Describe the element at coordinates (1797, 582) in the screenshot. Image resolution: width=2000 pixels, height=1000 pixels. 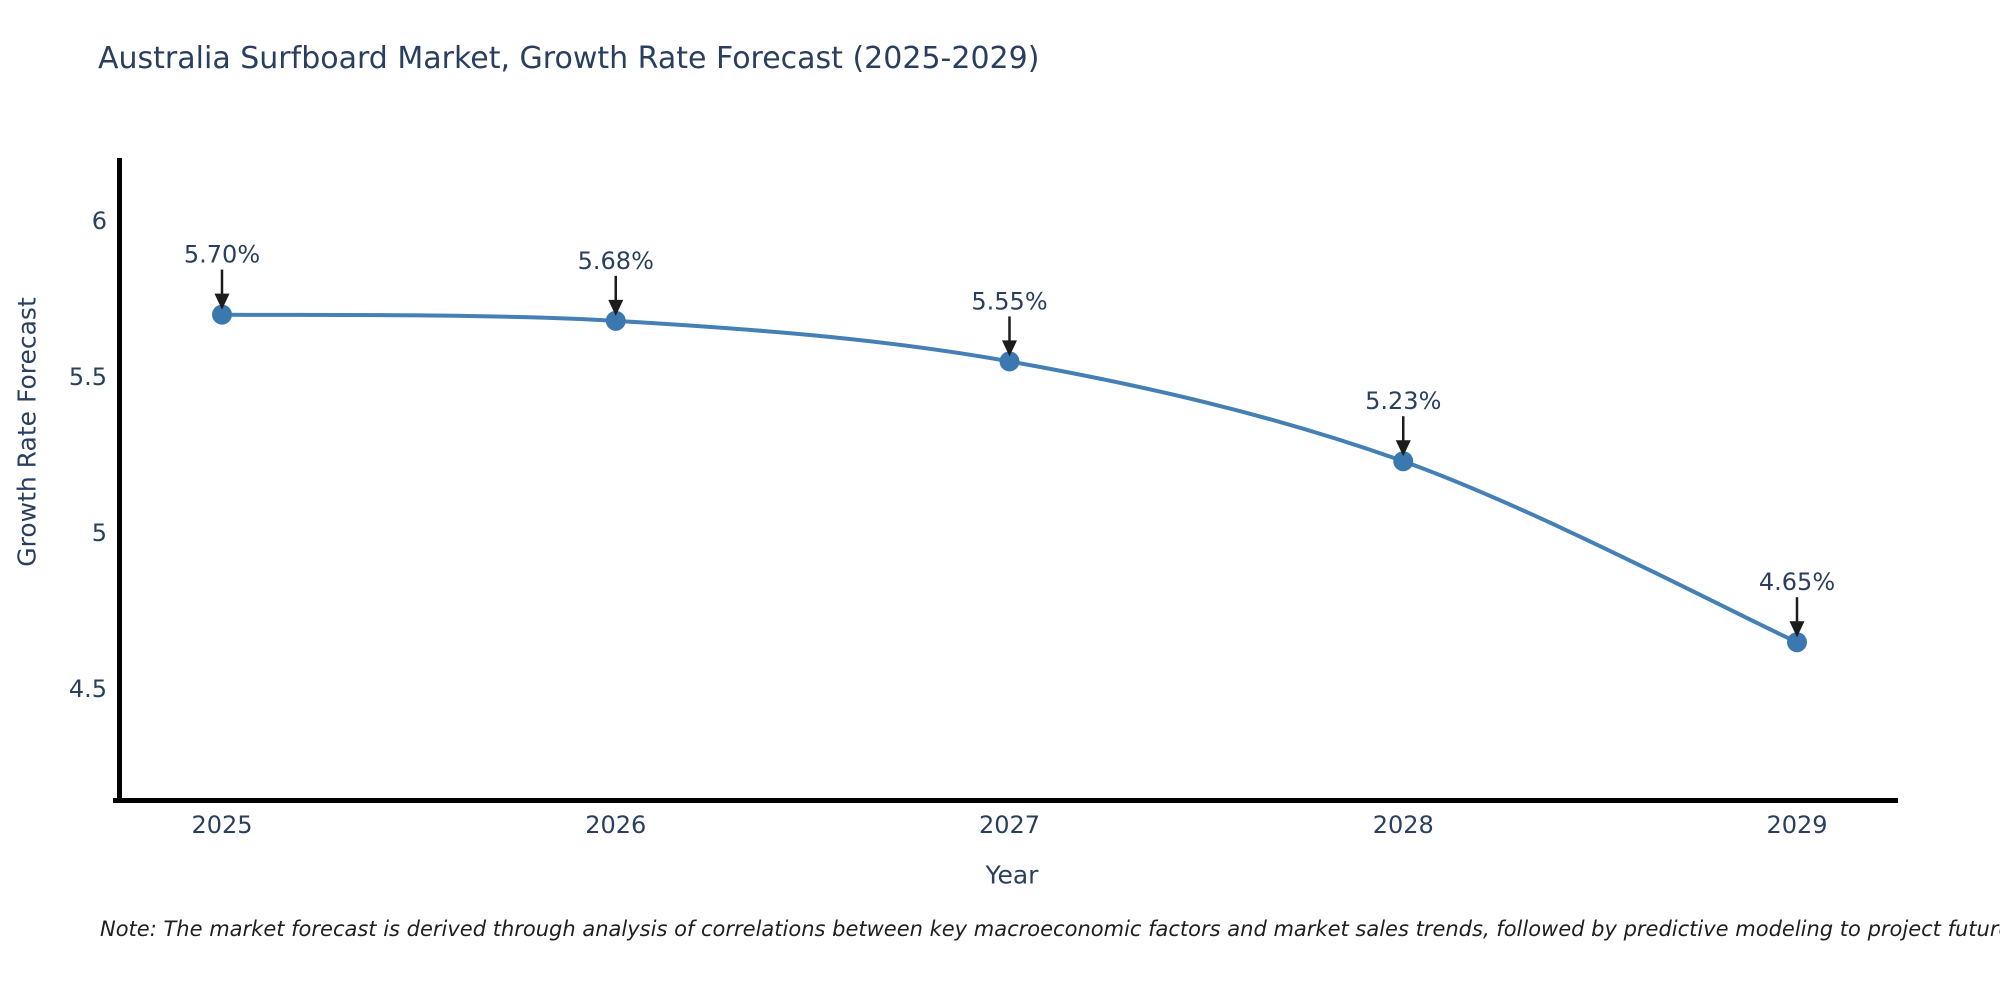
I see `data-point-label: 4.65%` at that location.